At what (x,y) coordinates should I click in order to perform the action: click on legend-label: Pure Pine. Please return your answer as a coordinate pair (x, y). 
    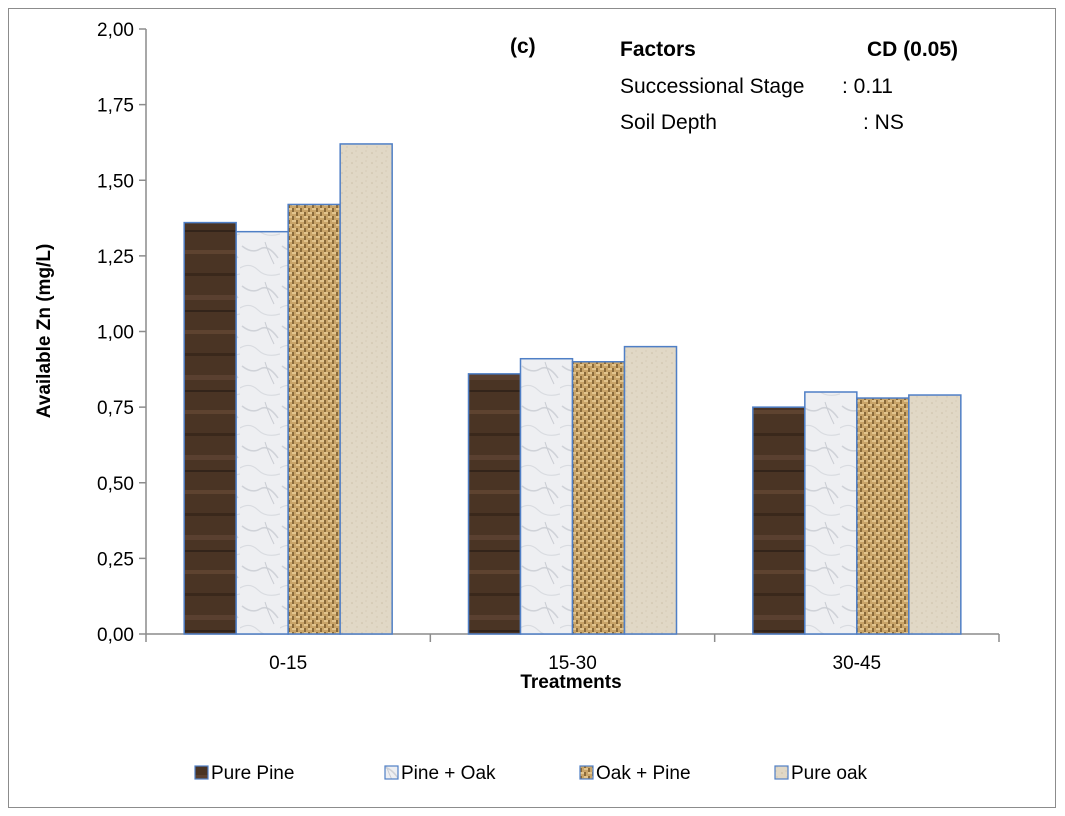
    Looking at the image, I should click on (252, 773).